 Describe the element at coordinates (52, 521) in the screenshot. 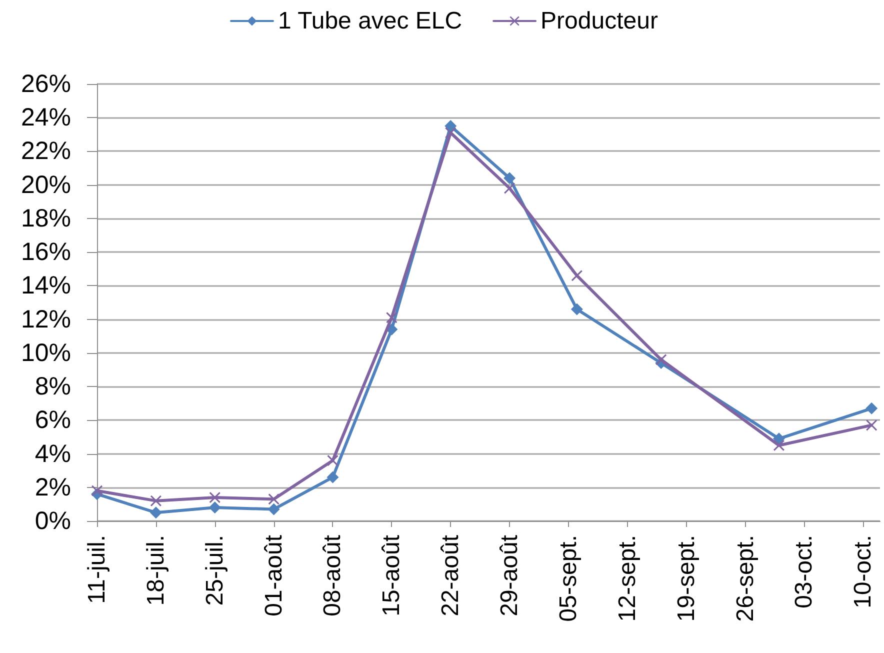

I see `y-tick-label: 0%` at that location.